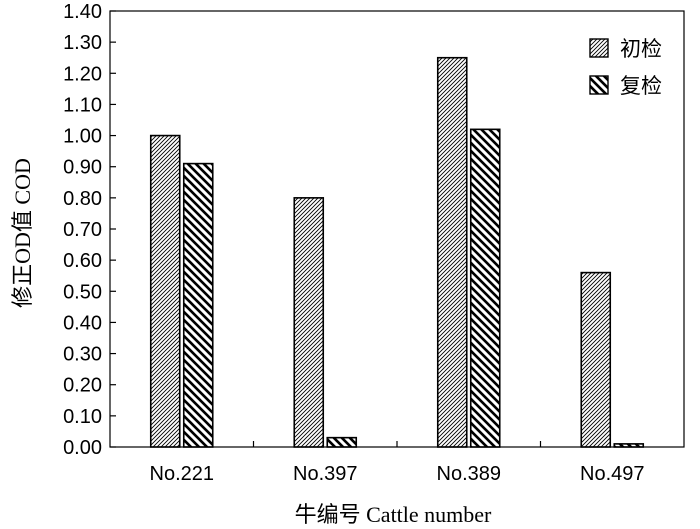  What do you see at coordinates (82, 199) in the screenshot?
I see `y-tick-label: 0.80` at bounding box center [82, 199].